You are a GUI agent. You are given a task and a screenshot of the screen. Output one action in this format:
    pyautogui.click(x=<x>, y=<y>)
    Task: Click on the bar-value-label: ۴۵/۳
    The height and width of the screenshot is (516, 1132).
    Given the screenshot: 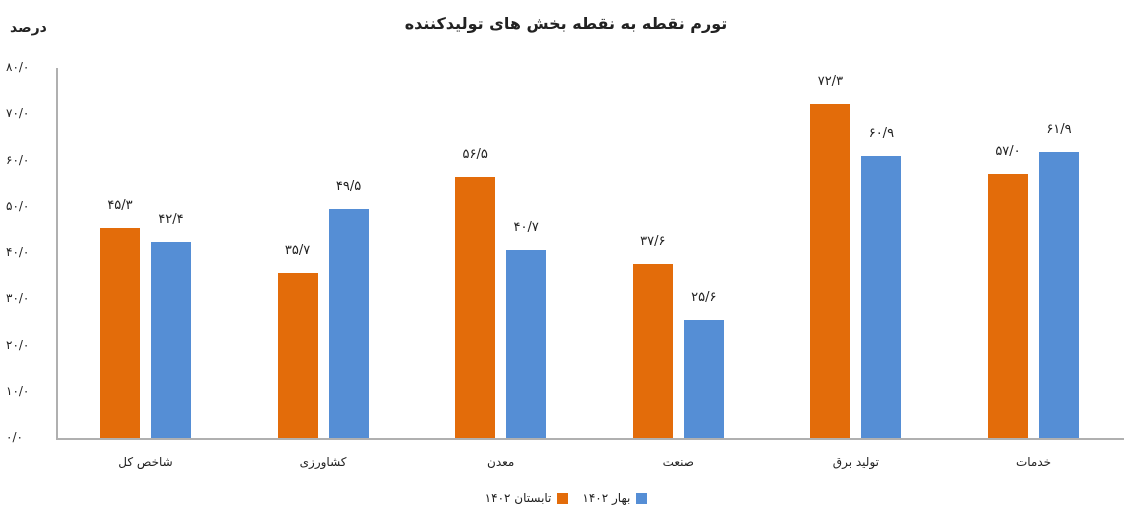 What is the action you would take?
    pyautogui.click(x=120, y=206)
    